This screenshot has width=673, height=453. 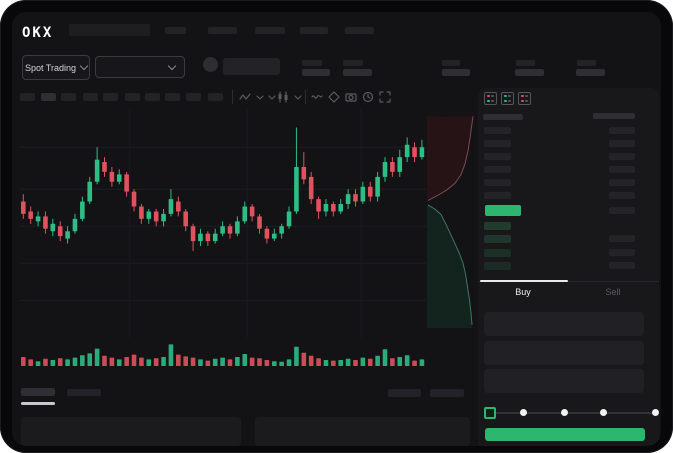 I want to click on pair-name-placeholder, so click(x=251, y=66).